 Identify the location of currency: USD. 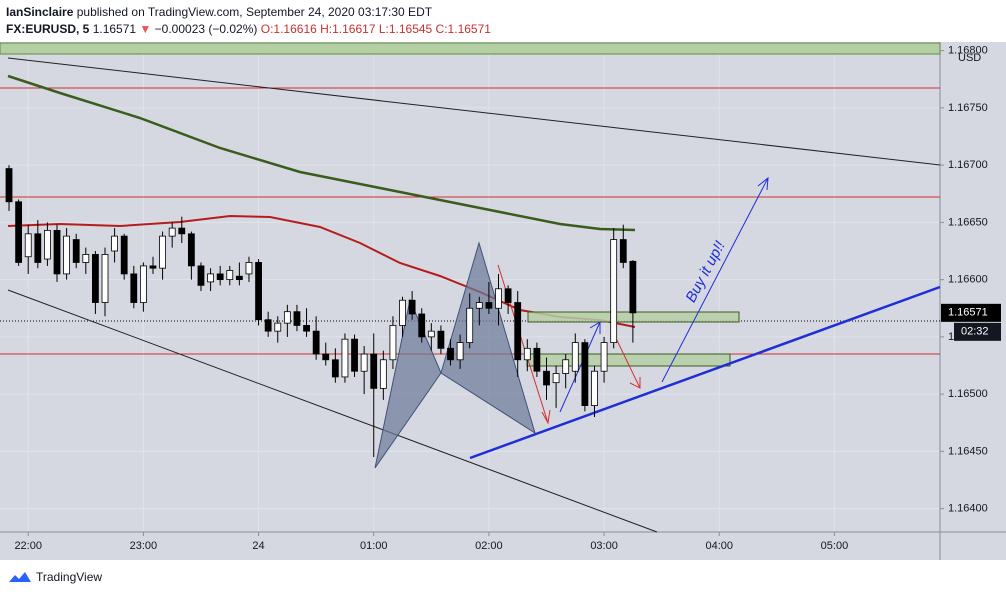
(969, 58).